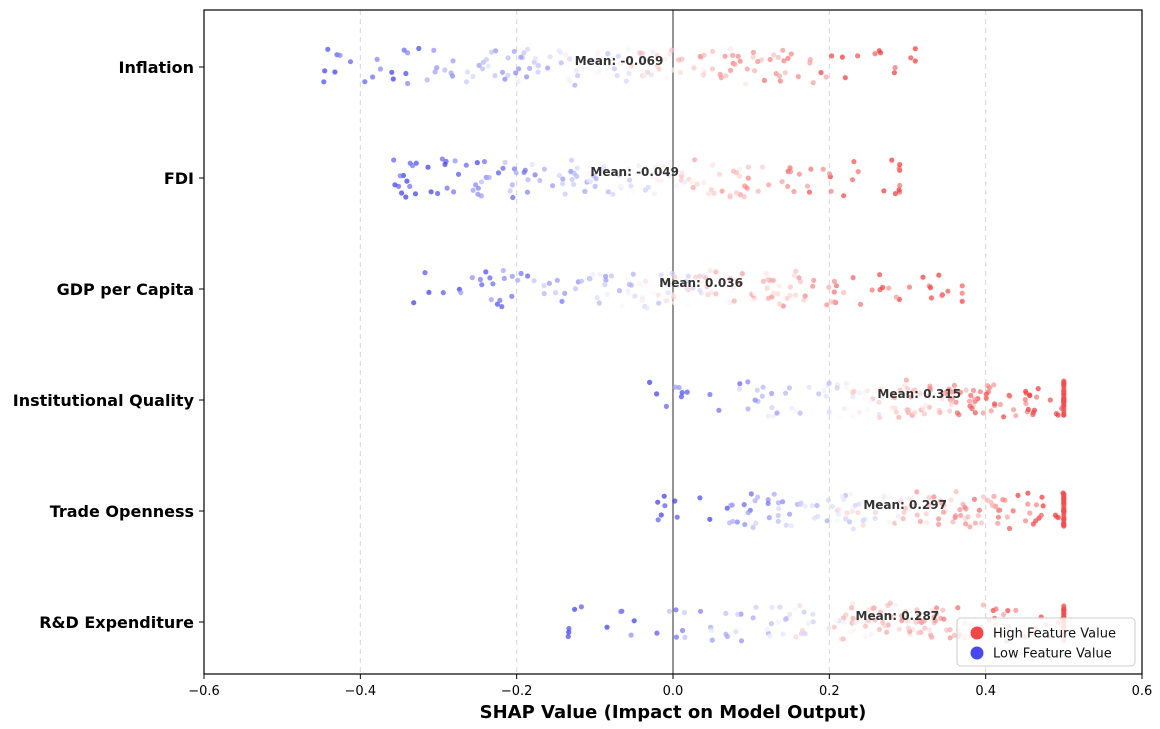 This screenshot has height=729, width=1160. I want to click on mean-label: Mean: 0.036, so click(701, 283).